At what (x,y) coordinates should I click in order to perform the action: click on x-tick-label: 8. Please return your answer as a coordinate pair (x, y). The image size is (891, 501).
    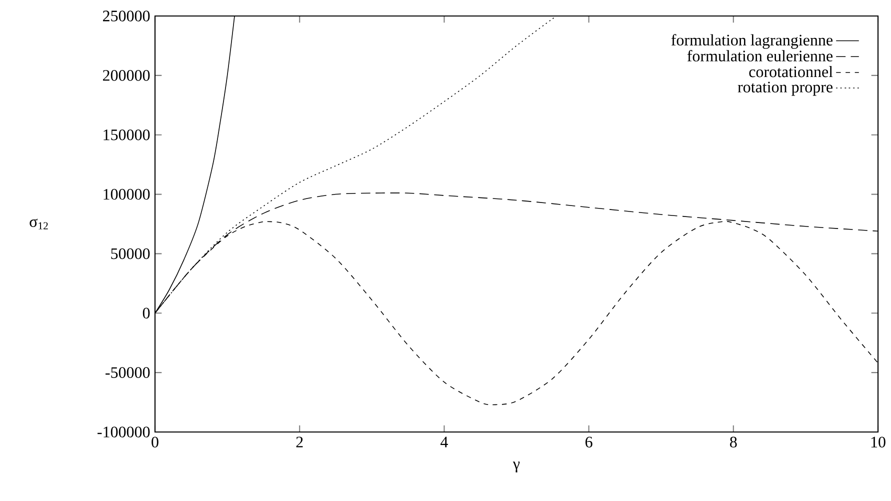
    Looking at the image, I should click on (733, 442).